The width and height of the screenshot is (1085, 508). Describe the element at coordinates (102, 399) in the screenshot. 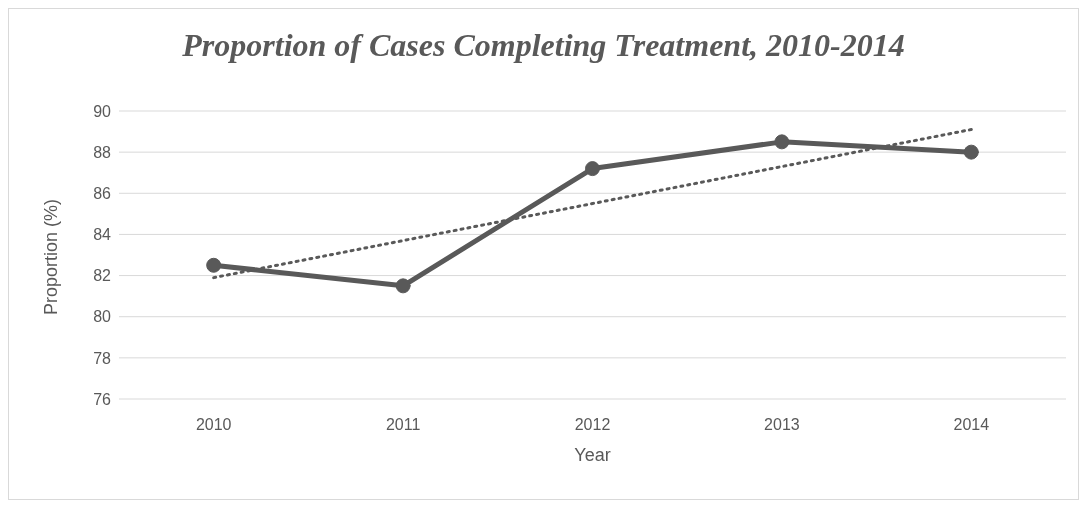

I see `y-tick-label: 76` at that location.